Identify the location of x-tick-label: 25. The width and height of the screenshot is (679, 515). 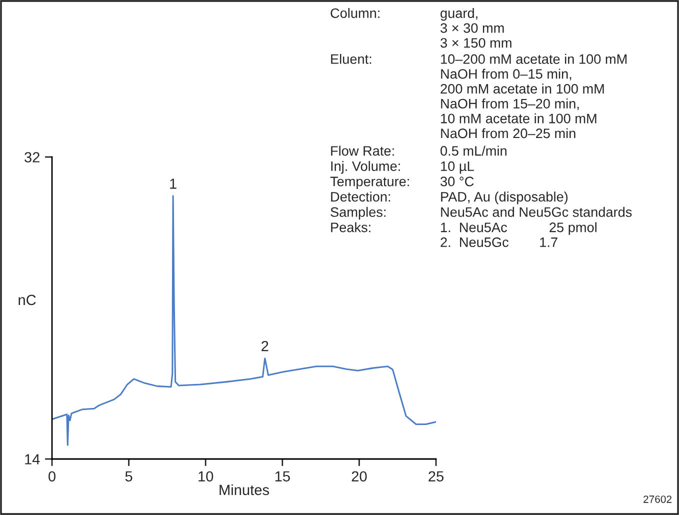
(436, 476).